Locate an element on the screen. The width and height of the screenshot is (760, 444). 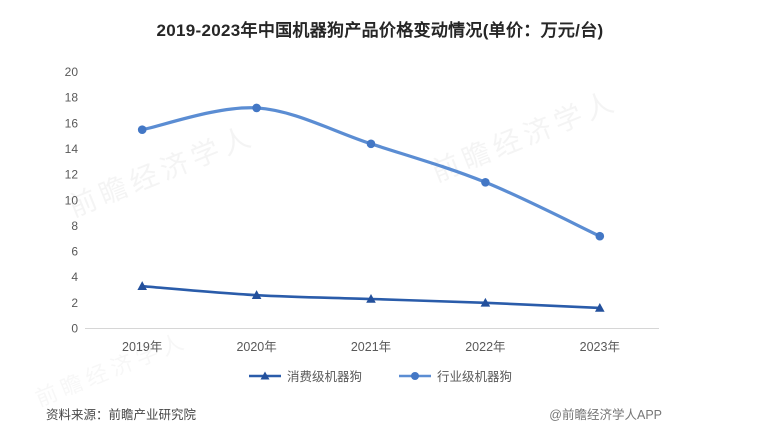
legend-marker-circle is located at coordinates (415, 375).